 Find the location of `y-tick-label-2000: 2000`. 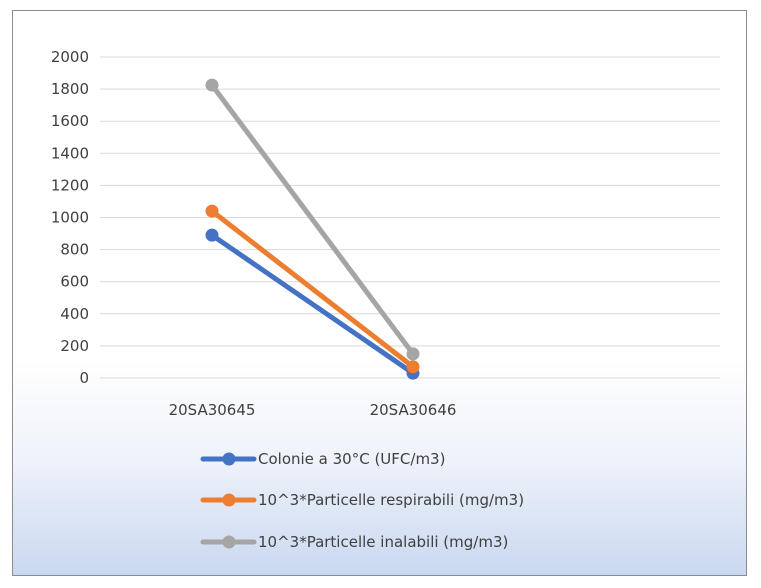

y-tick-label-2000: 2000 is located at coordinates (70, 57).